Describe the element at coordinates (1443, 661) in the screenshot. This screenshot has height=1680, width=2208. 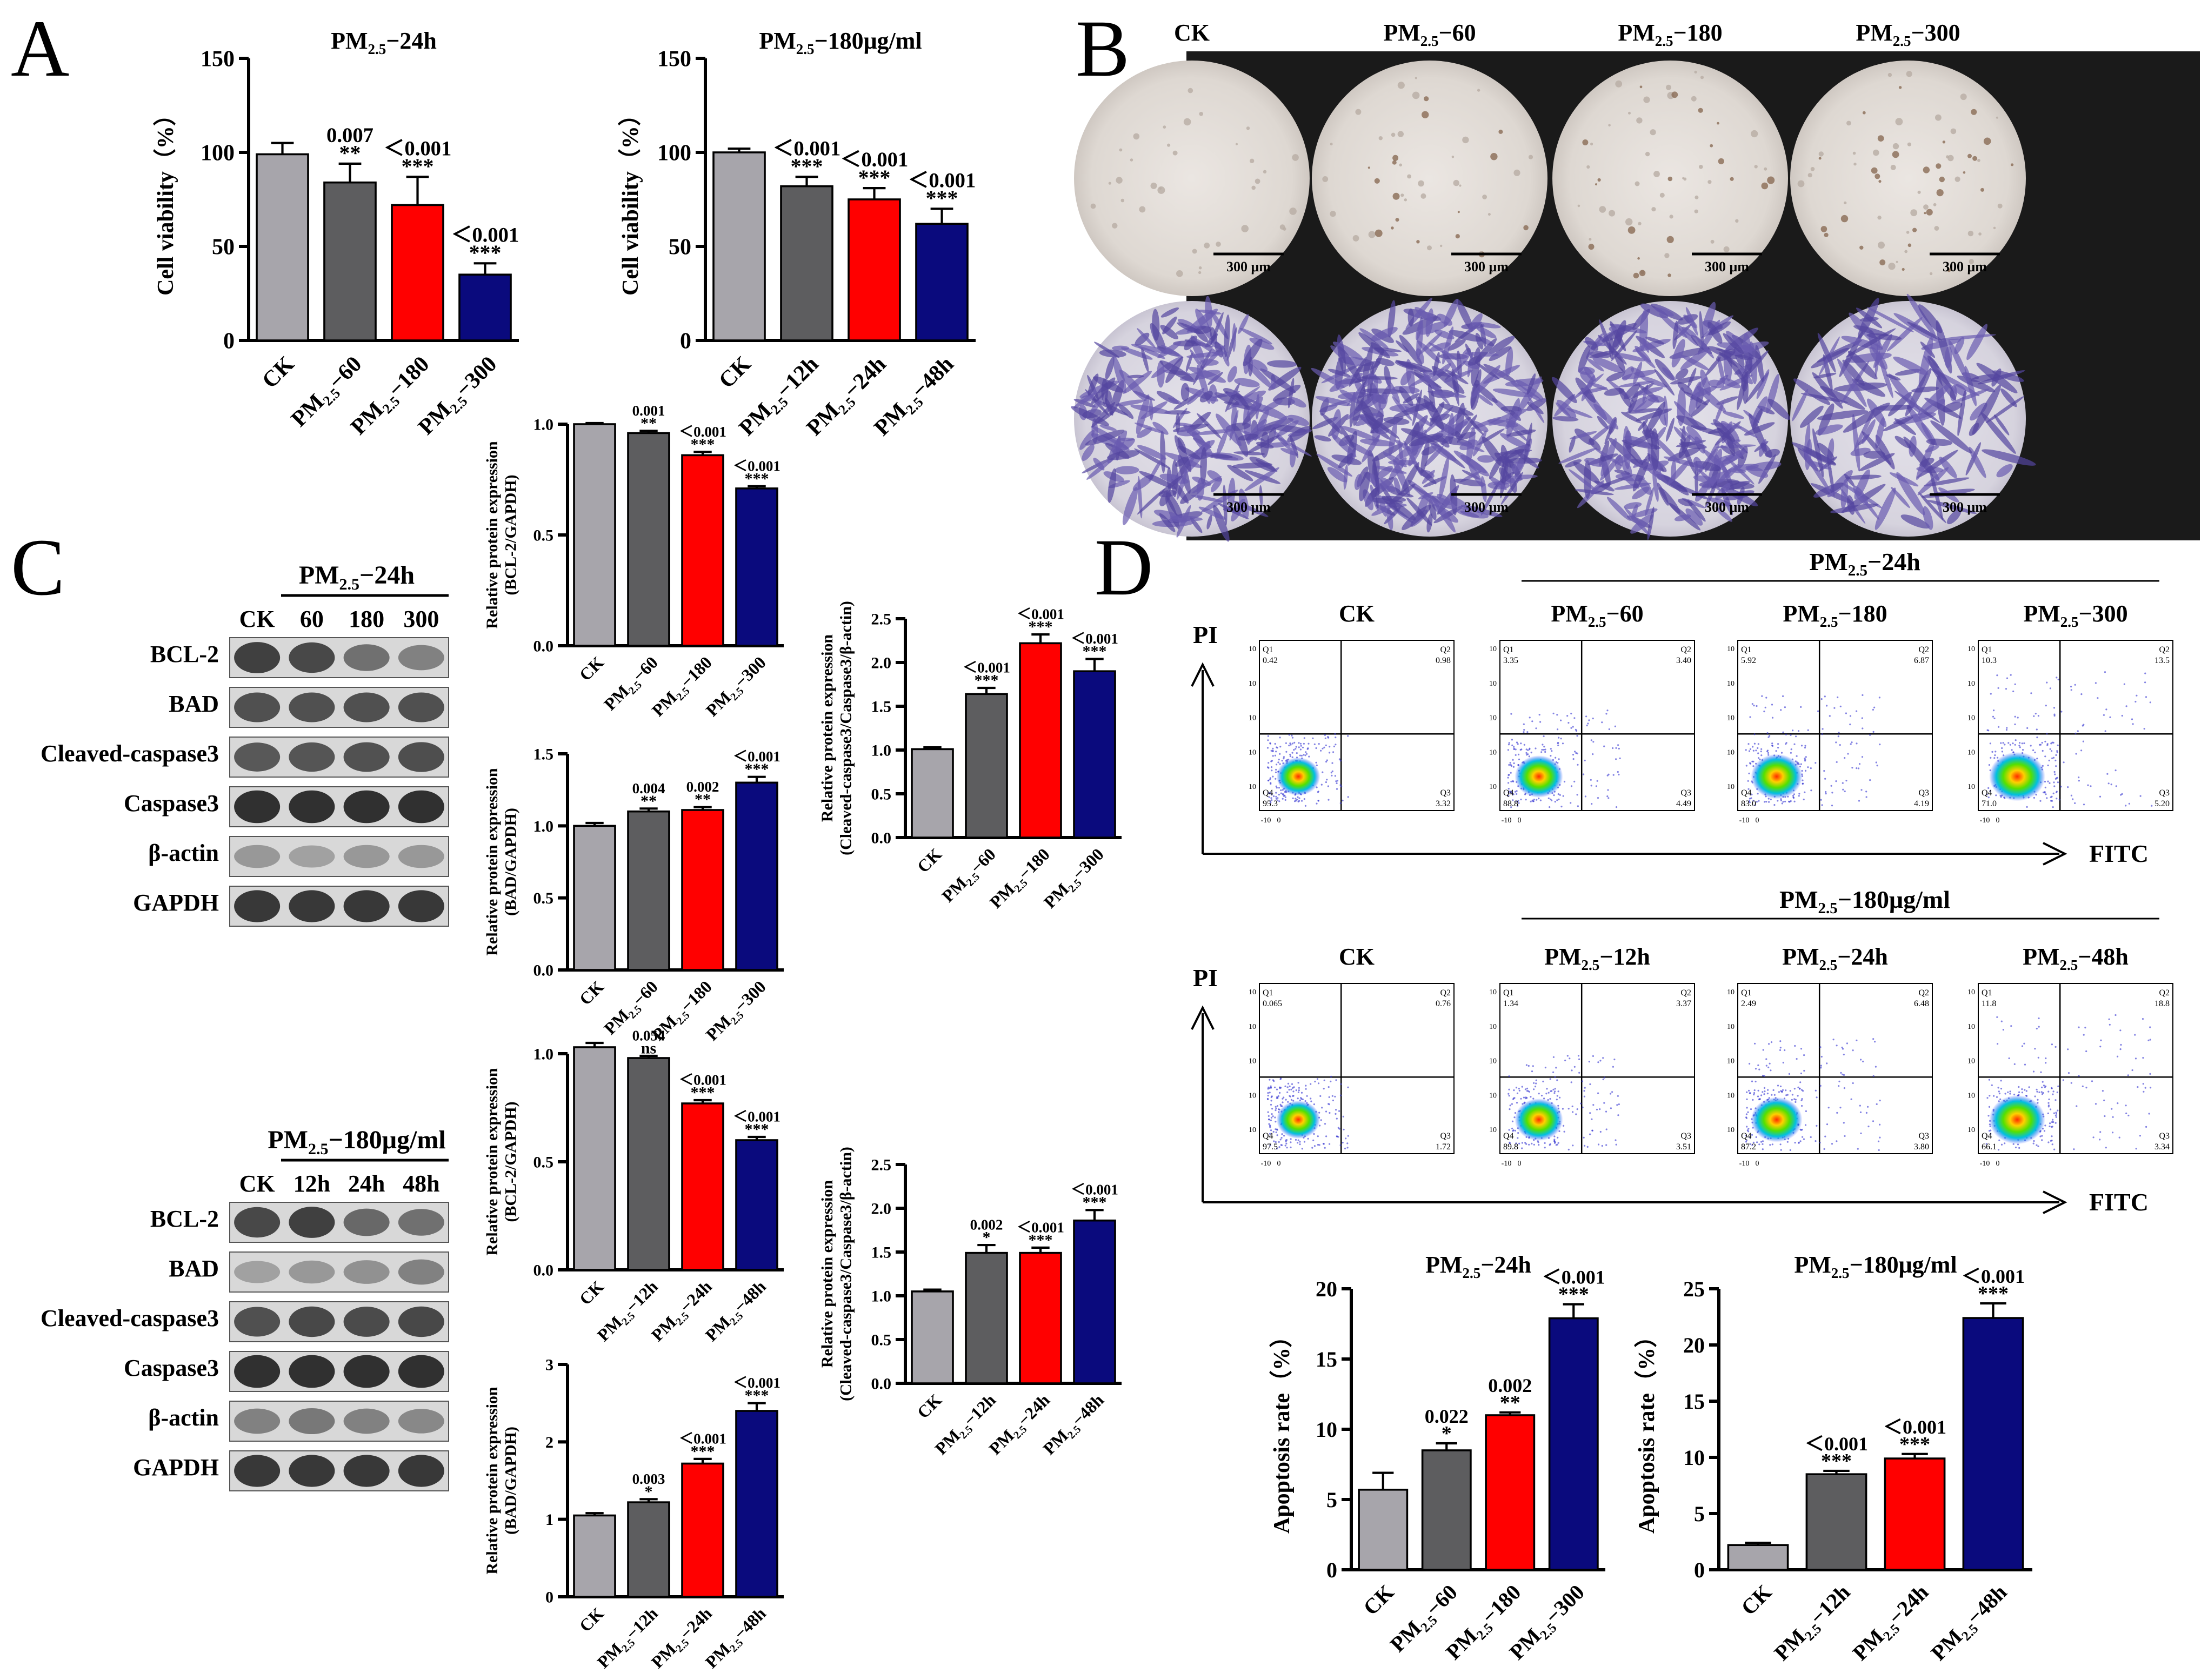
I see `quadrant-value: 0.98` at that location.